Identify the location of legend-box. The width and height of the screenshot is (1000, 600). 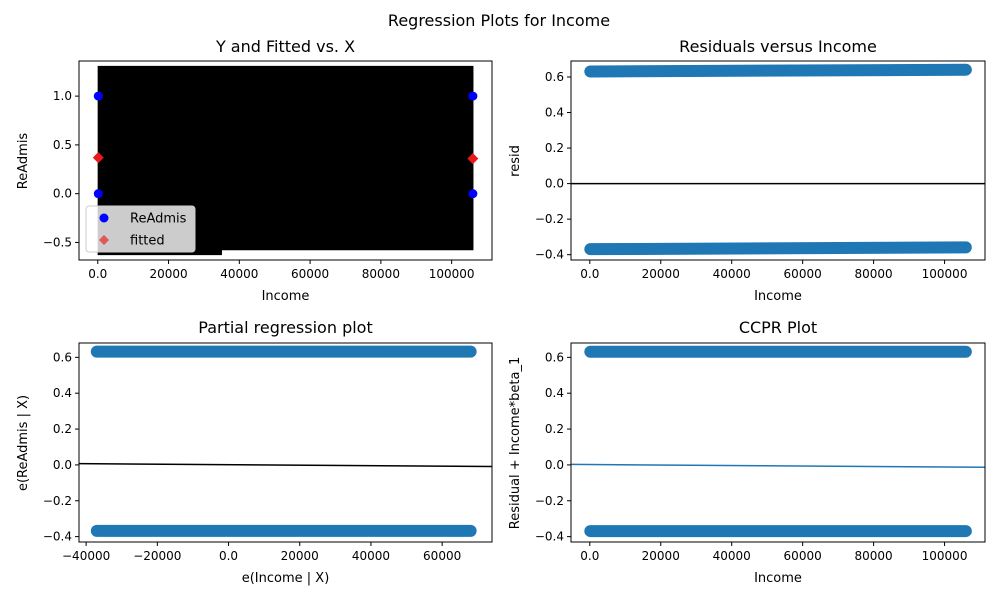
(140, 229).